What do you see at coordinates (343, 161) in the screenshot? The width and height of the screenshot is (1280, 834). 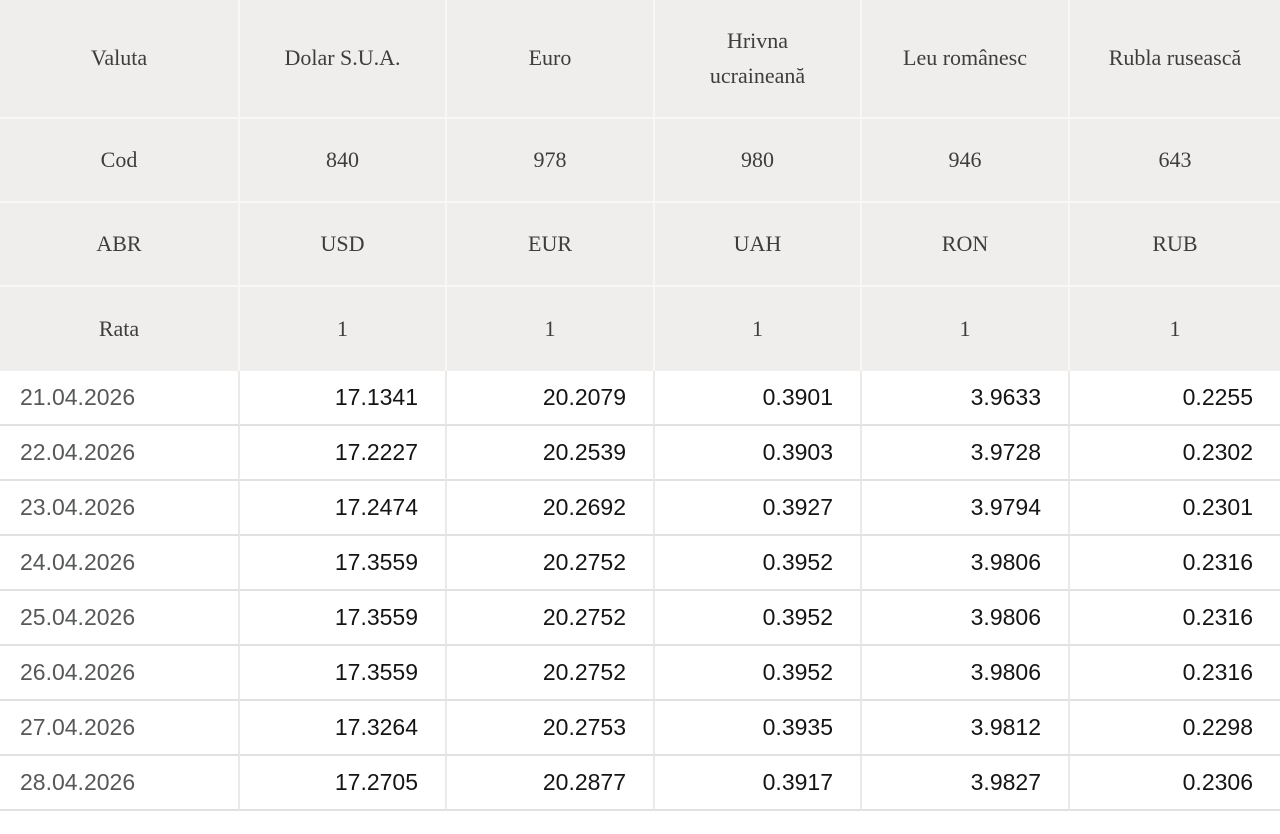 I see `currency-code-usd: 840` at bounding box center [343, 161].